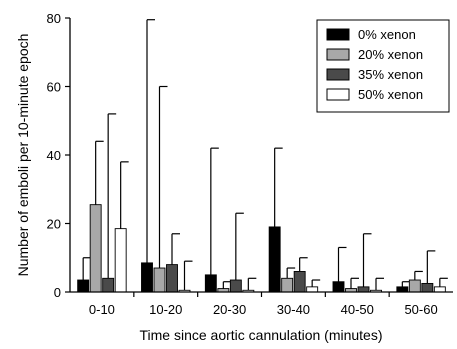  What do you see at coordinates (387, 34) in the screenshot?
I see `legend-label: 0% xenon` at bounding box center [387, 34].